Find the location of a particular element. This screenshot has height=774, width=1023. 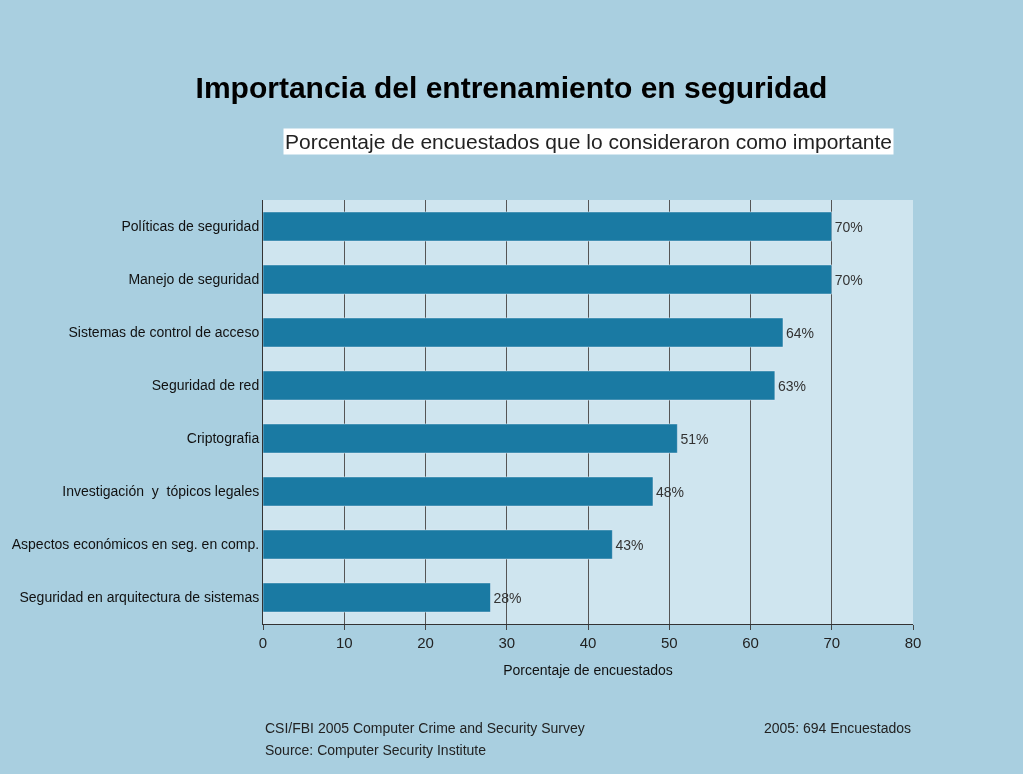

x-tick-label: 80 is located at coordinates (913, 642).